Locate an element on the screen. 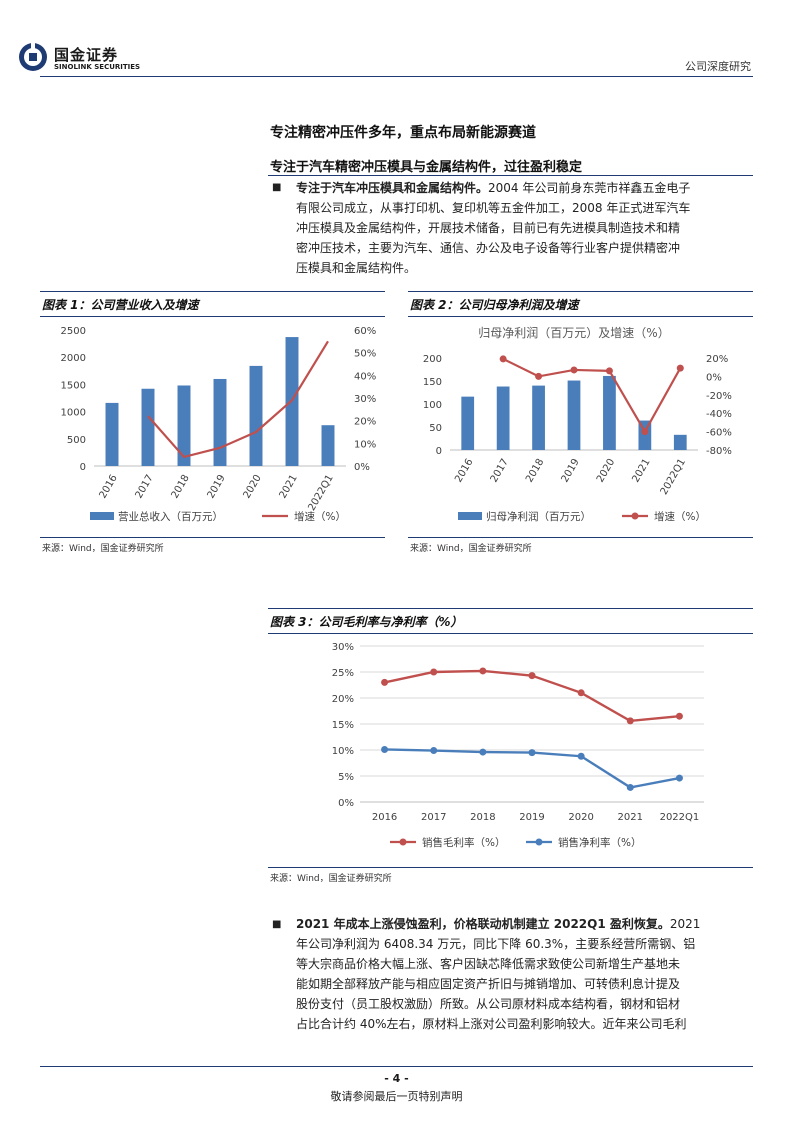 This screenshot has width=793, height=1122. y-tick-label: 25% is located at coordinates (343, 673).